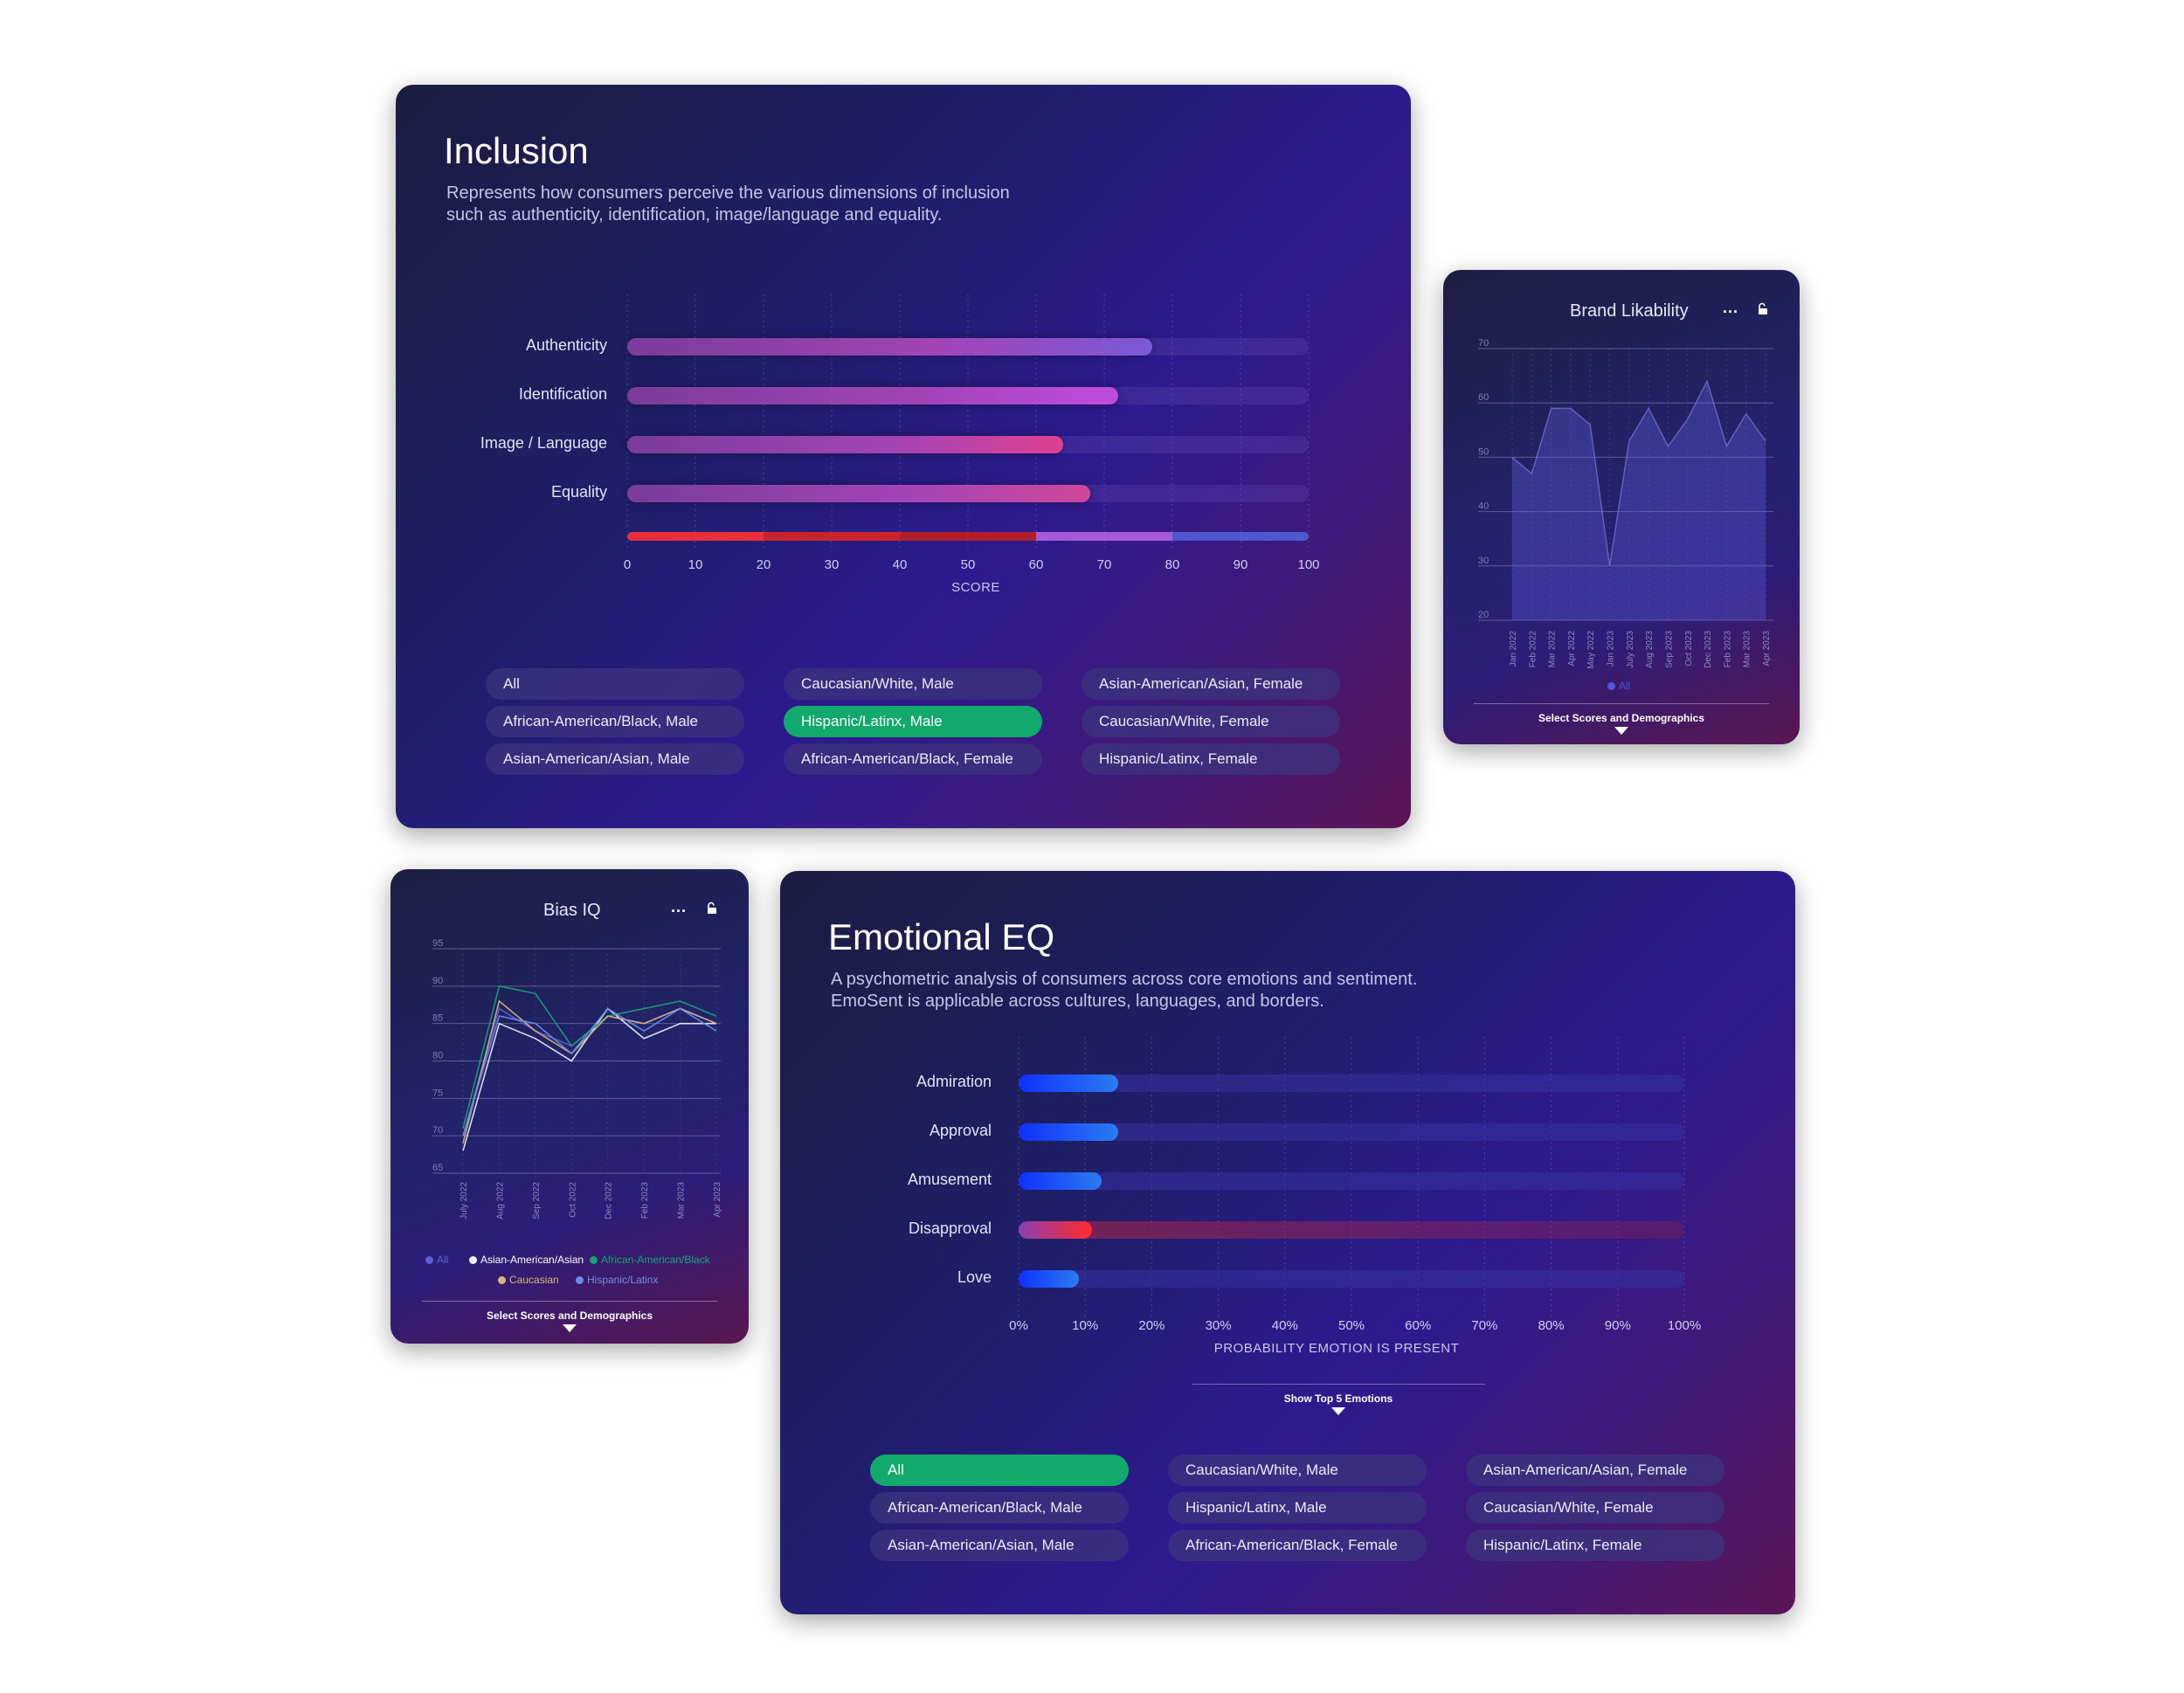 The image size is (2184, 1693). What do you see at coordinates (543, 443) in the screenshot?
I see `inclusion-bar-label-image-language: Image / Language` at bounding box center [543, 443].